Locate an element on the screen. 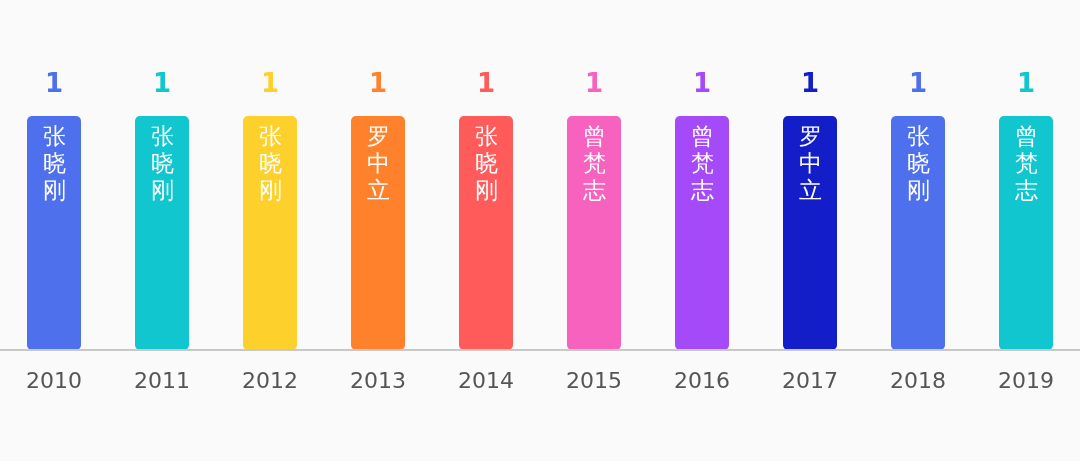  x-tick-label: 2015 is located at coordinates (594, 380).